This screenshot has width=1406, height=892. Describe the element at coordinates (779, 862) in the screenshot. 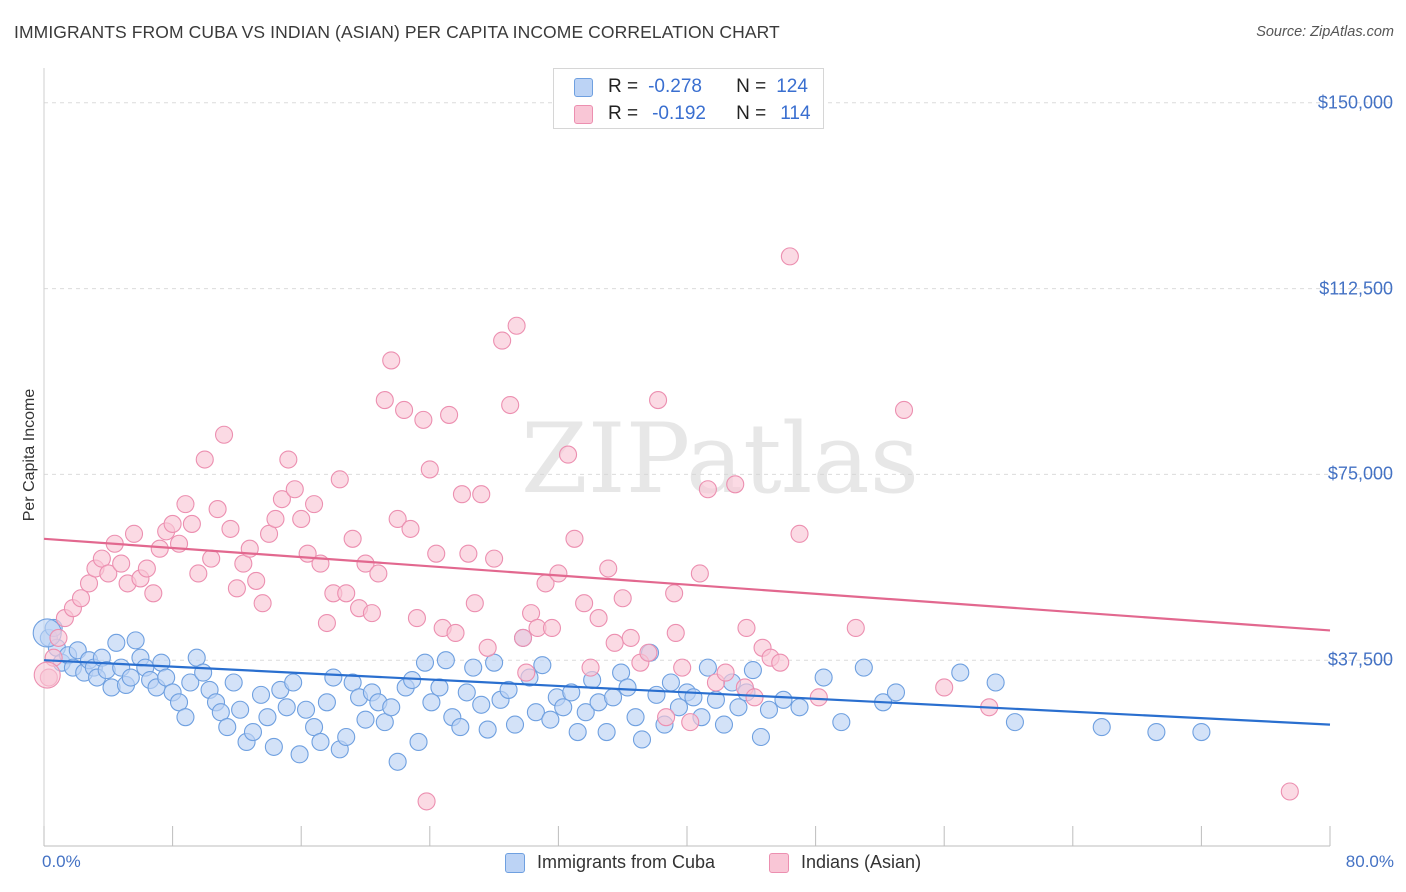

I see `series-legend-swatch-indian` at that location.